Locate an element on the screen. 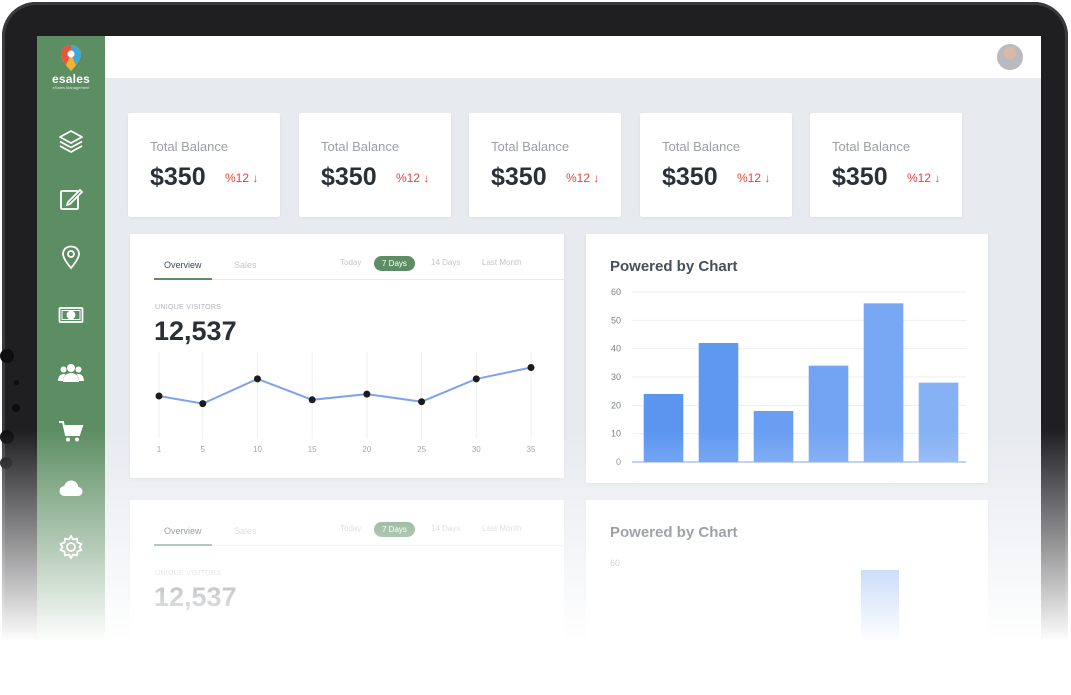 The image size is (1071, 695). cart-icon is located at coordinates (71, 431).